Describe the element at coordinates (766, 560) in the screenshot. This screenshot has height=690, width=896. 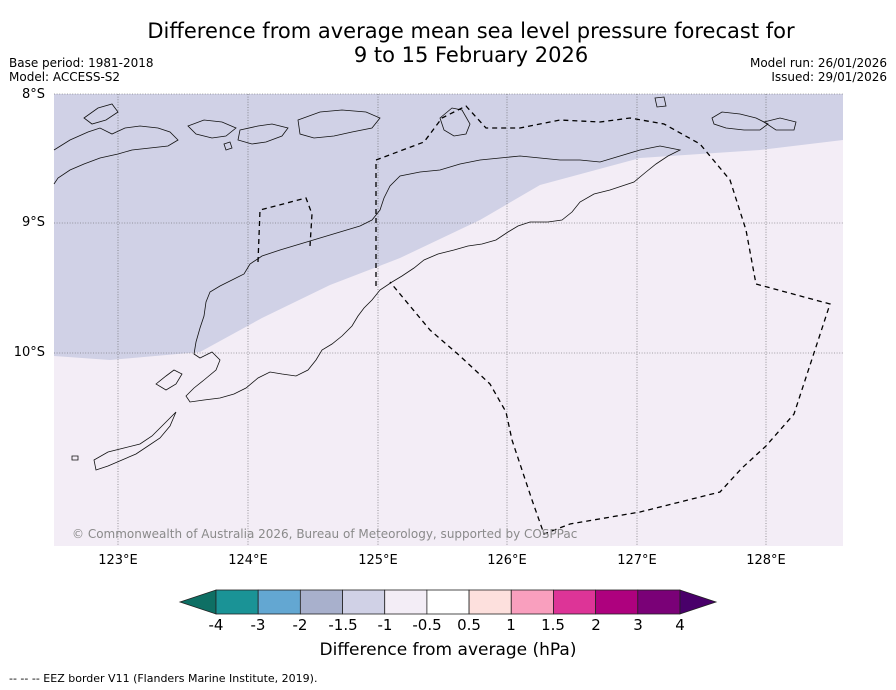
I see `lon-label-128e: 128°E` at that location.